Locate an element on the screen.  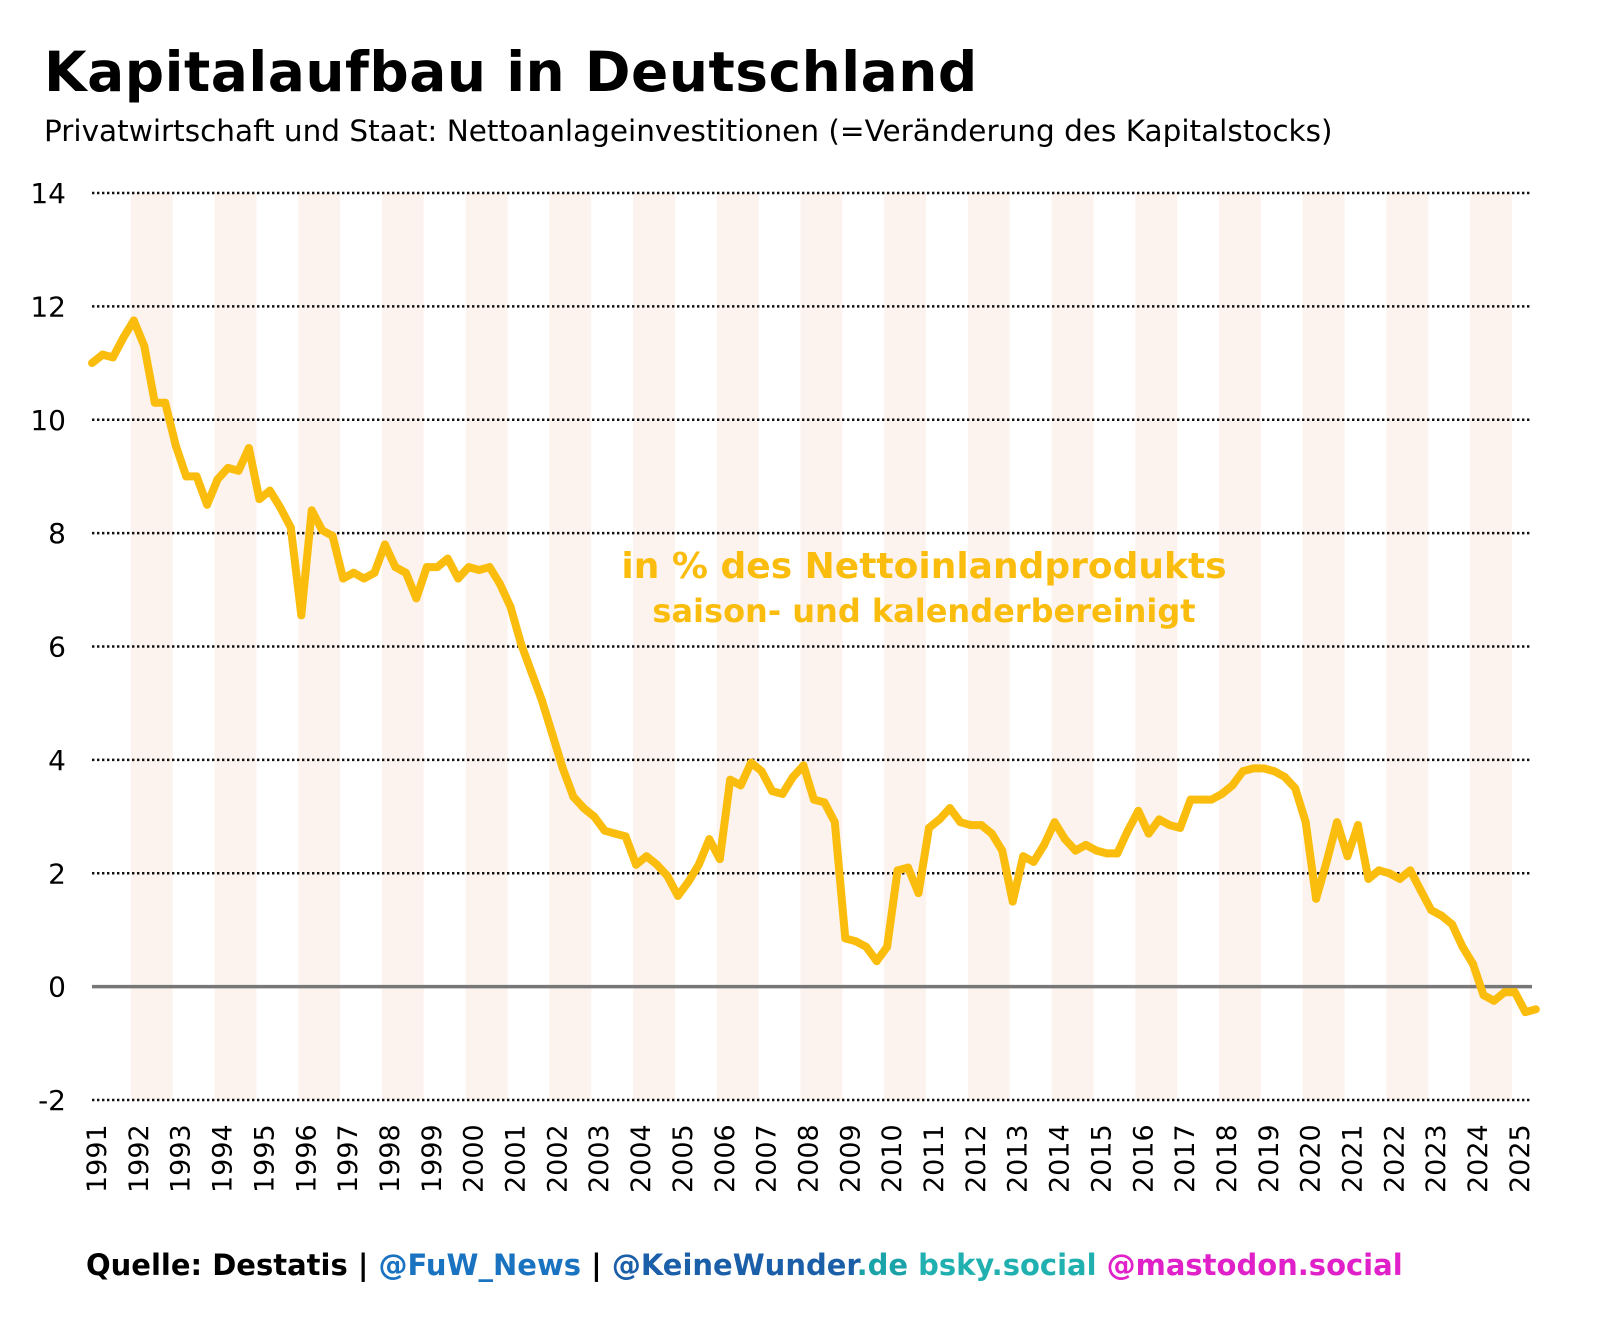
x-tick-label: 2023 is located at coordinates (1436, 1158).